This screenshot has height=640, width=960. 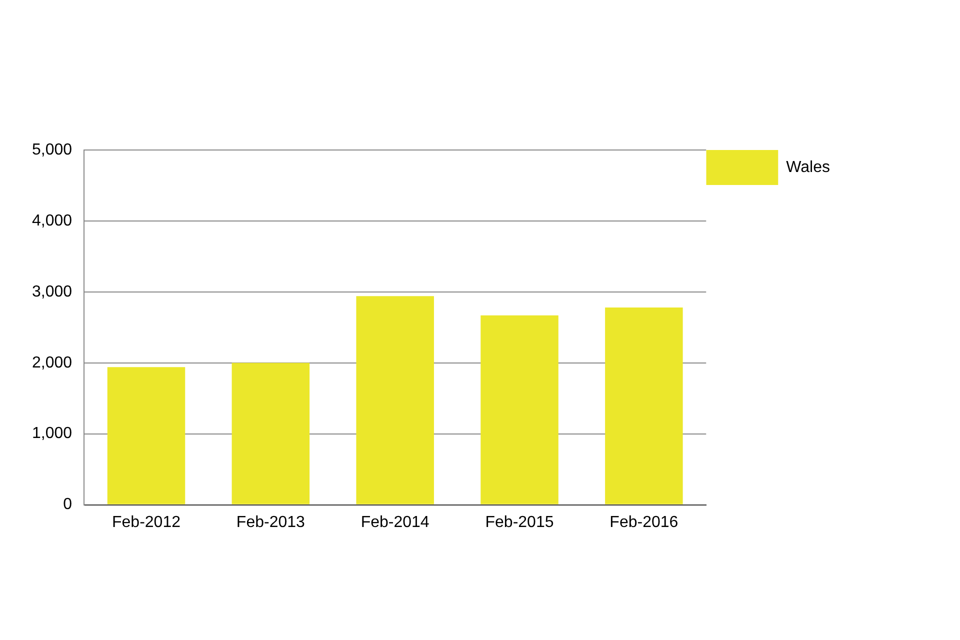 What do you see at coordinates (52, 221) in the screenshot?
I see `y-tick-label: 4,000` at bounding box center [52, 221].